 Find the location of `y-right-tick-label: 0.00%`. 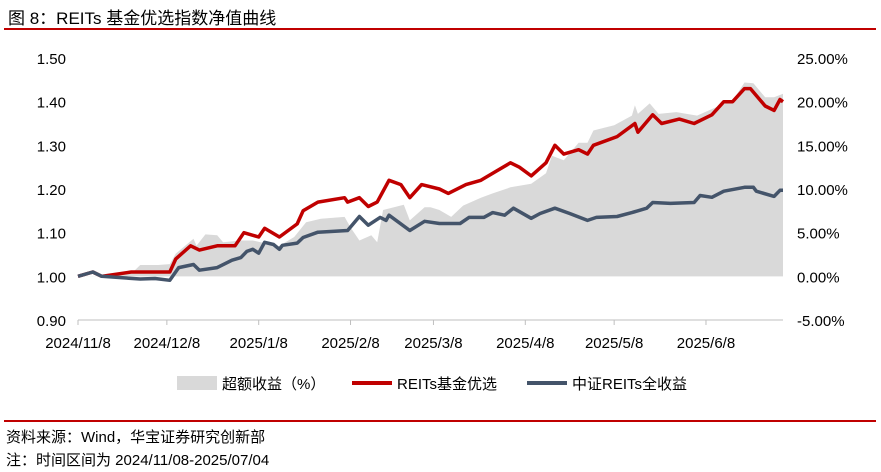

y-right-tick-label: 0.00% is located at coordinates (818, 277).